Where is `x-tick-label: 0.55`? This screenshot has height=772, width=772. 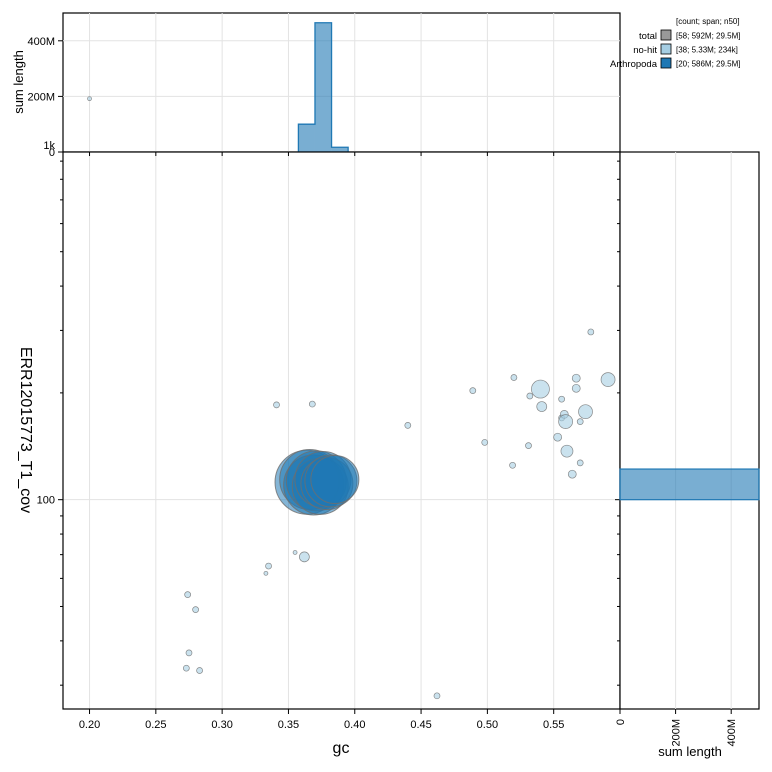
x-tick-label: 0.55 is located at coordinates (553, 725).